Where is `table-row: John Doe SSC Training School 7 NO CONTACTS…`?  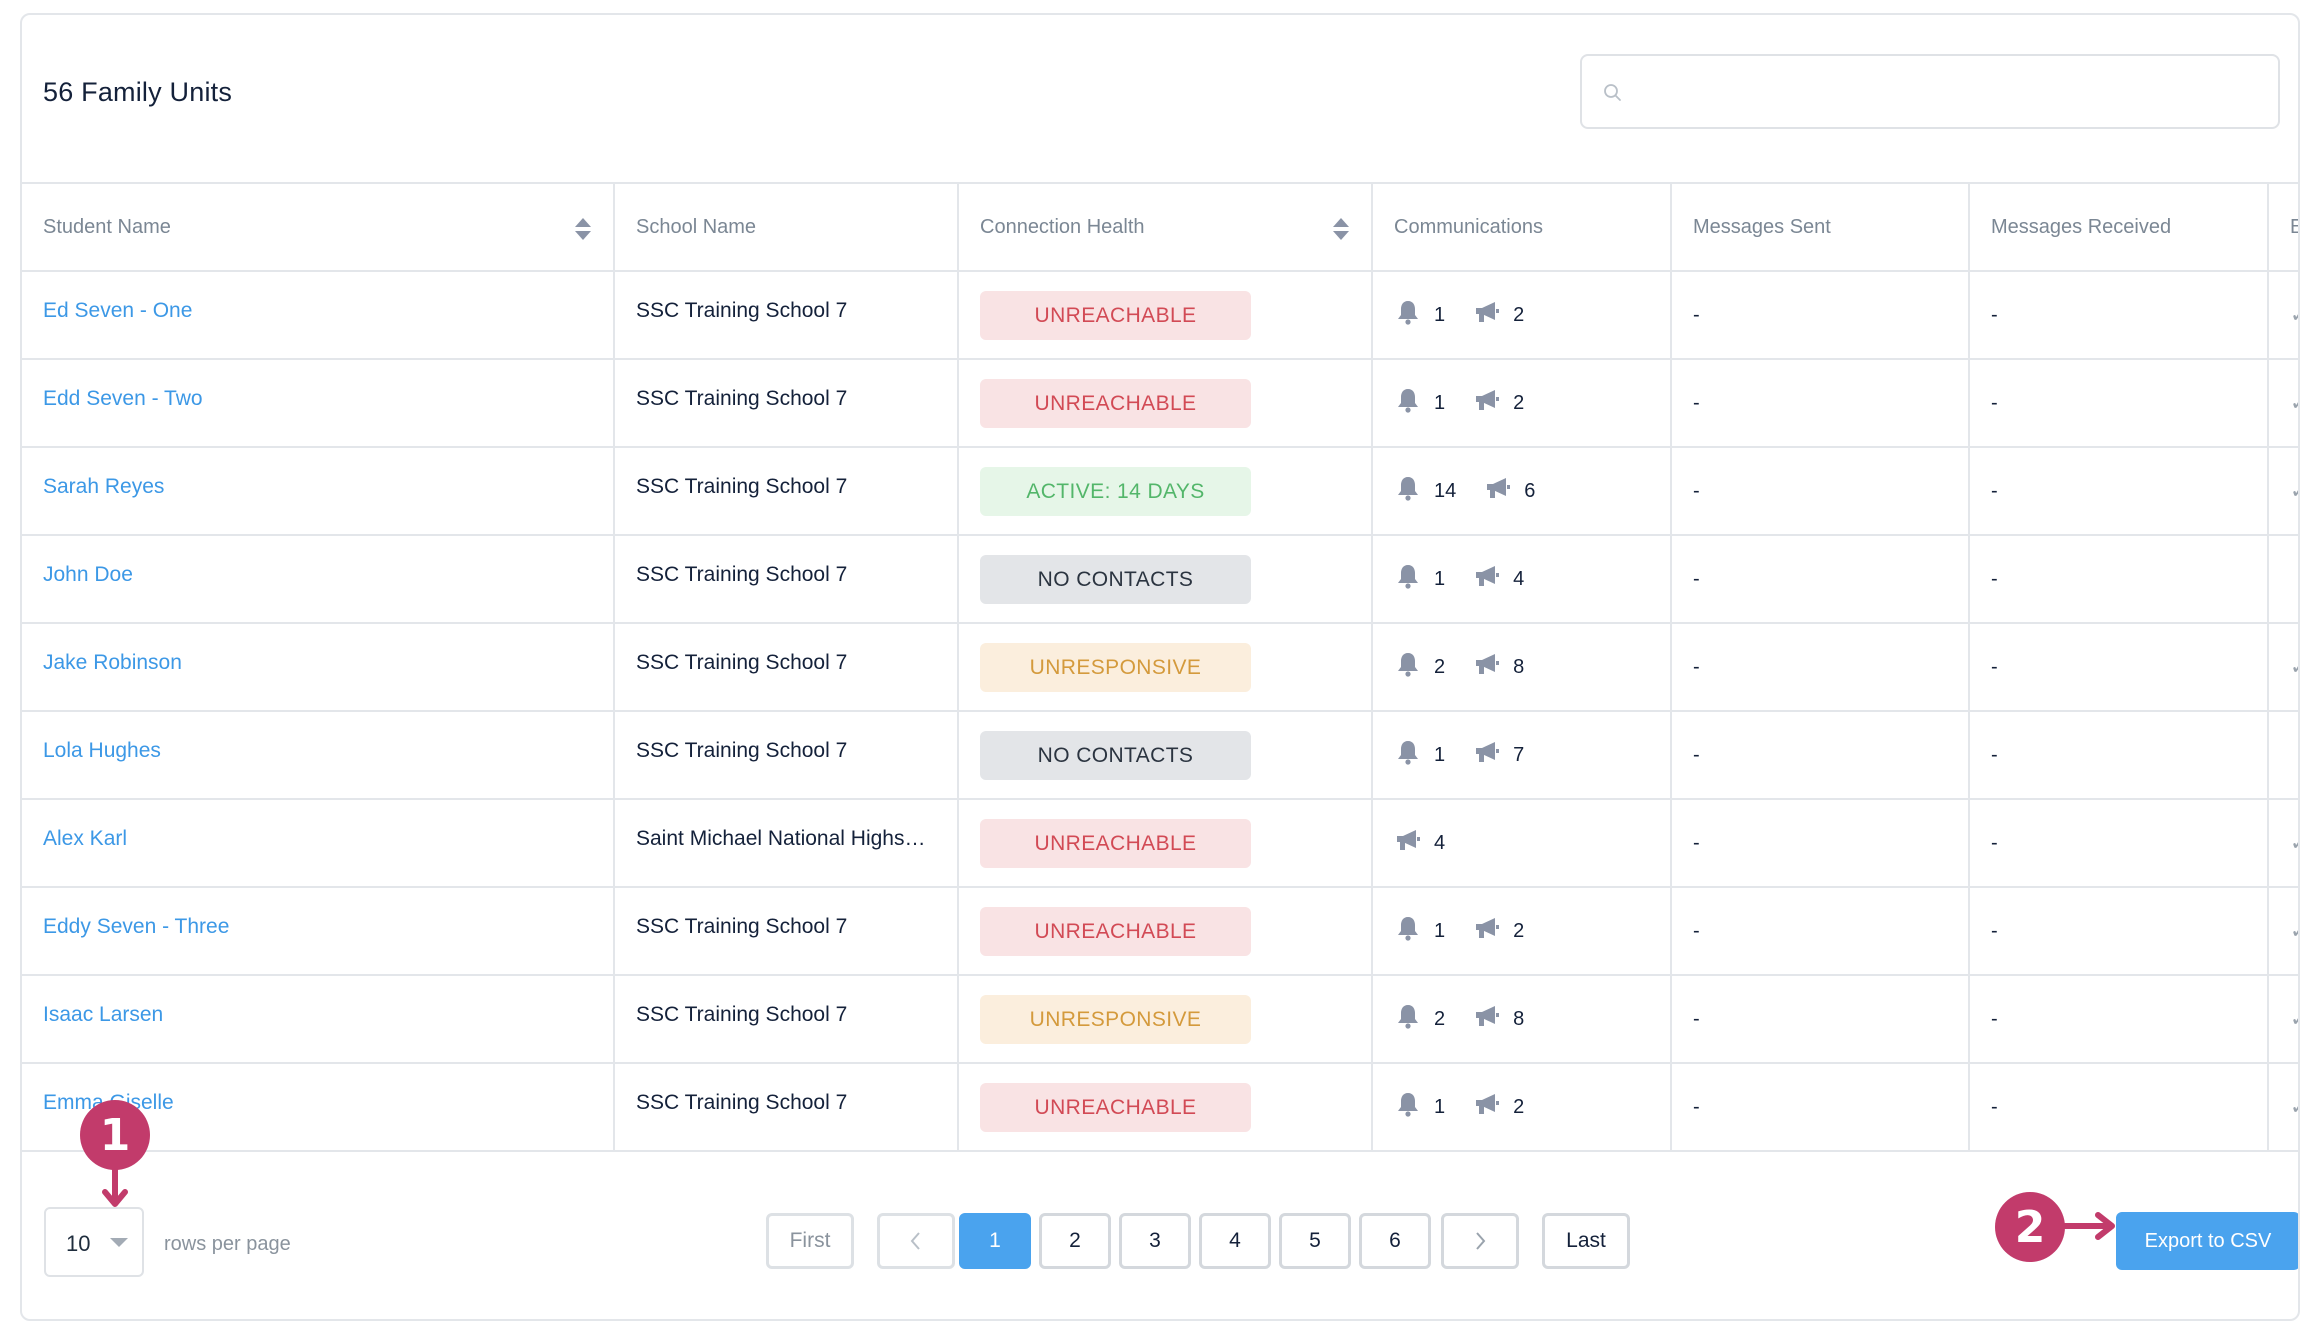
table-row: John Doe SSC Training School 7 NO CONTACTS… is located at coordinates (1160, 579).